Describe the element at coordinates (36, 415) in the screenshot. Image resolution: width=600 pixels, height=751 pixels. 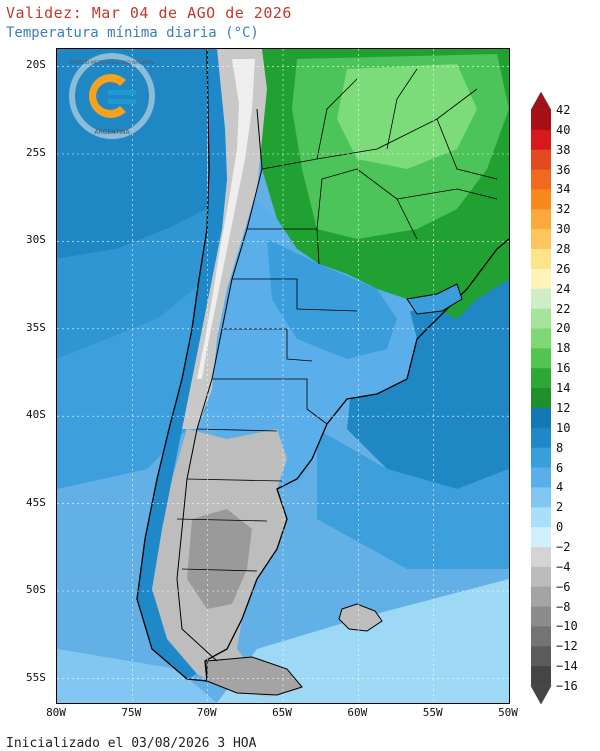
I see `lat-label: 40S` at that location.